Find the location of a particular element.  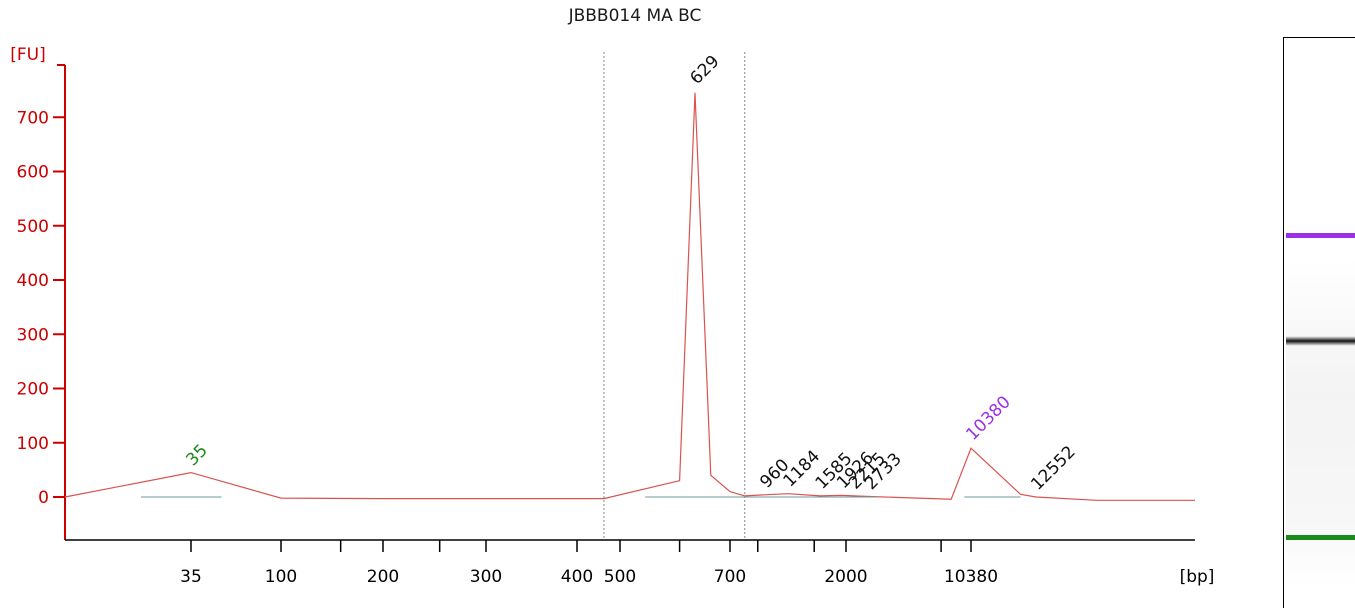

y-tick-label: 0 is located at coordinates (43, 498).